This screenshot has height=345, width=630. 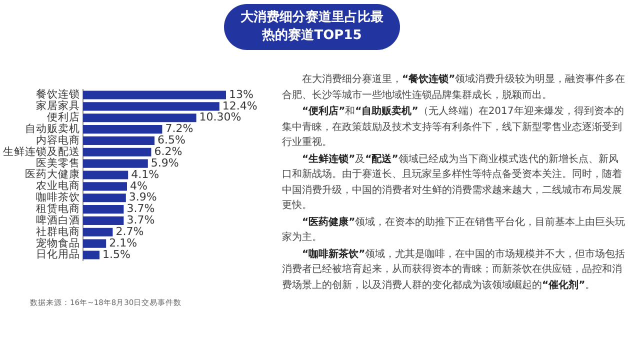 I want to click on text: 大消费细分赛道里占比最热的赛道TOP15, so click(x=312, y=27).